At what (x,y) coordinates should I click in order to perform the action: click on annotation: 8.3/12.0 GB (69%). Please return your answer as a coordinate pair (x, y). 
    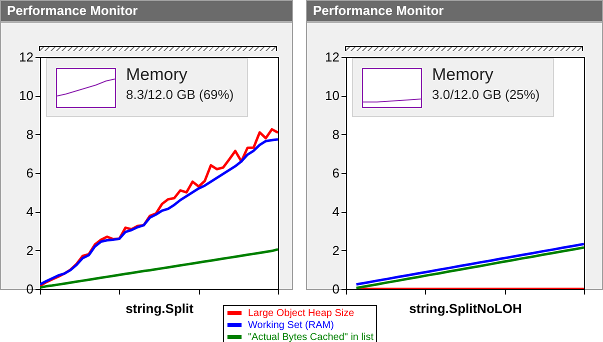
    Looking at the image, I should click on (180, 94).